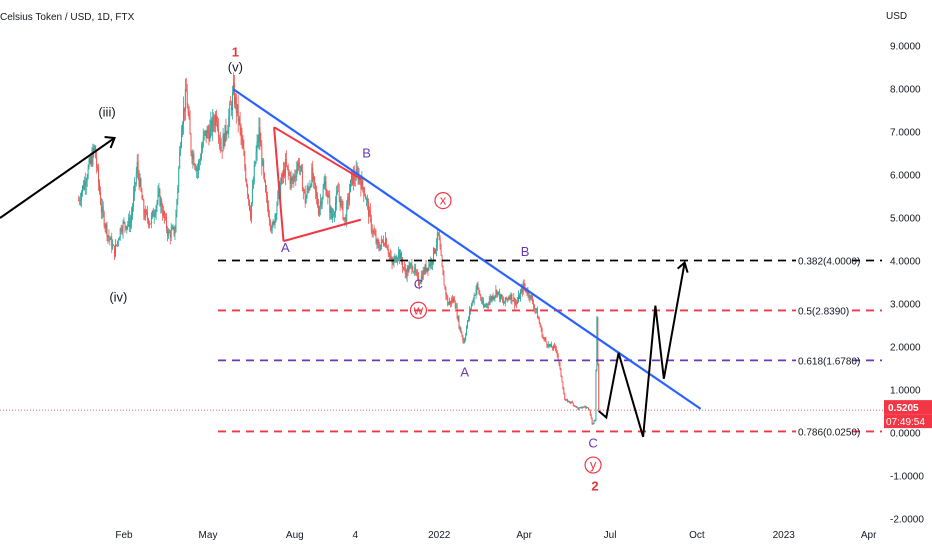 The width and height of the screenshot is (932, 550). I want to click on wave-label: w, so click(418, 309).